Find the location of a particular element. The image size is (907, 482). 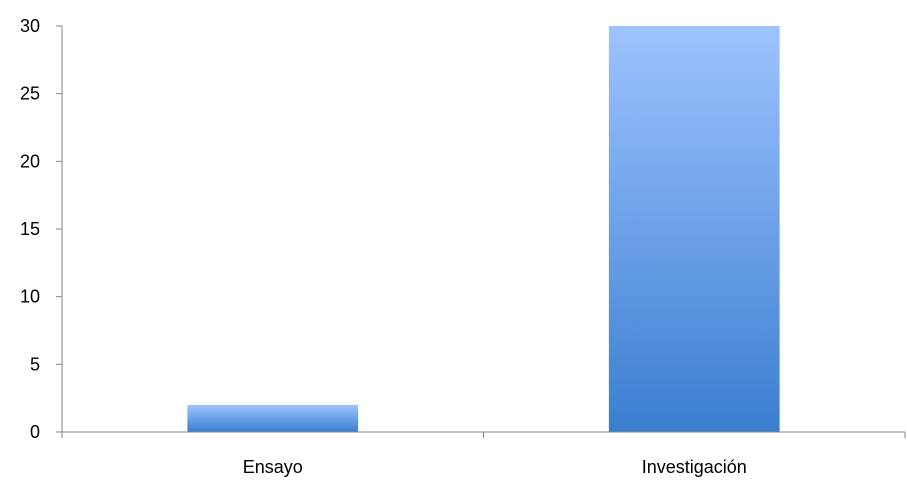

y-tick-label: 30 is located at coordinates (30, 26).